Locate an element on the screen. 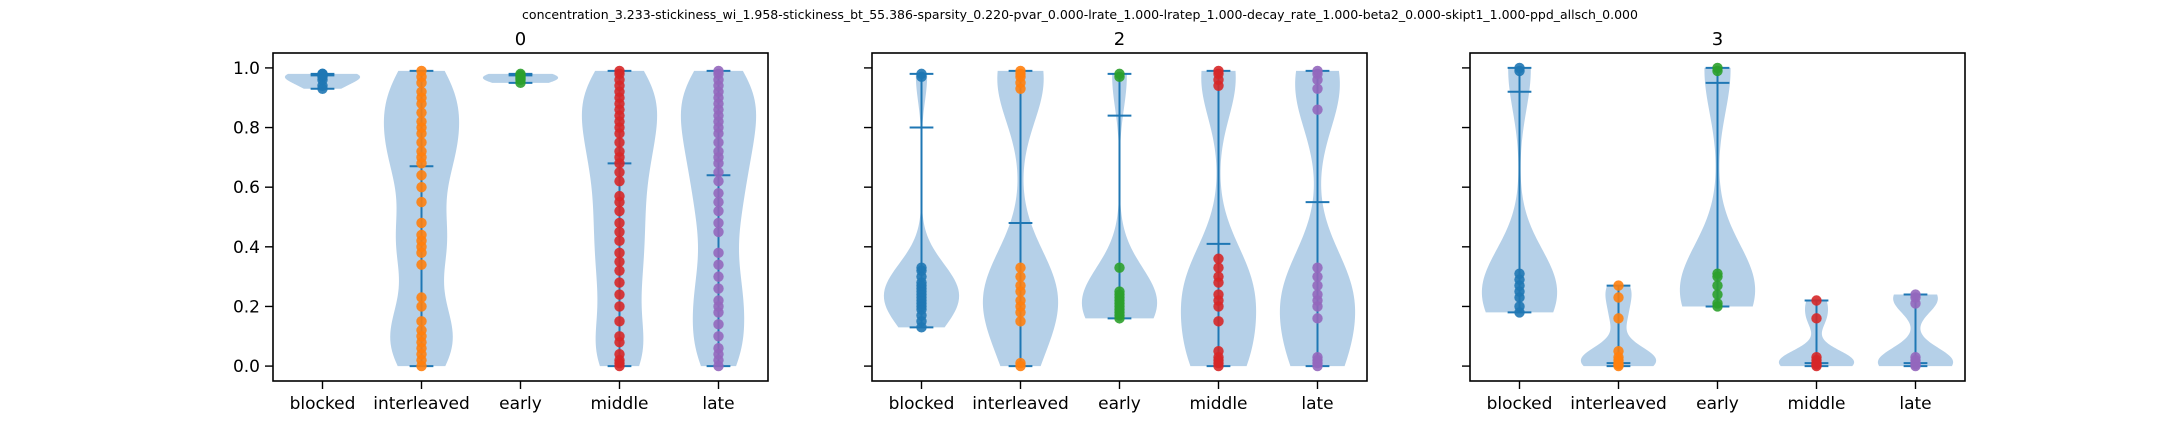 The width and height of the screenshot is (2160, 432). panel-title: 3 is located at coordinates (1717, 39).